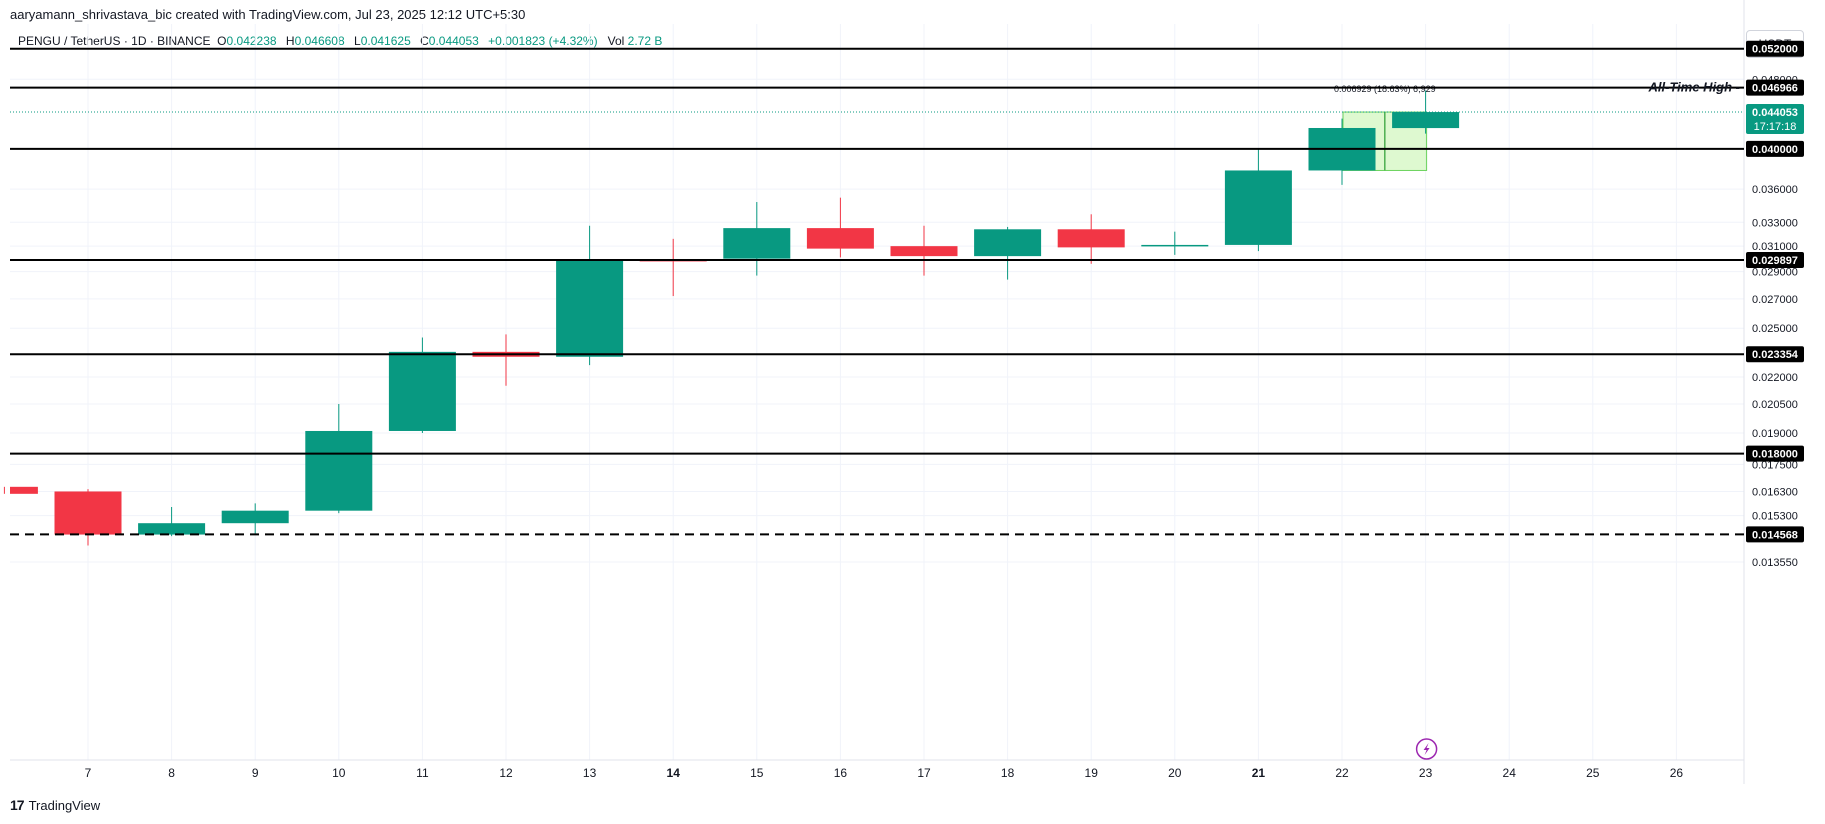 Image resolution: width=1825 pixels, height=824 pixels. Describe the element at coordinates (1510, 773) in the screenshot. I see `x-tick-label: 24` at that location.